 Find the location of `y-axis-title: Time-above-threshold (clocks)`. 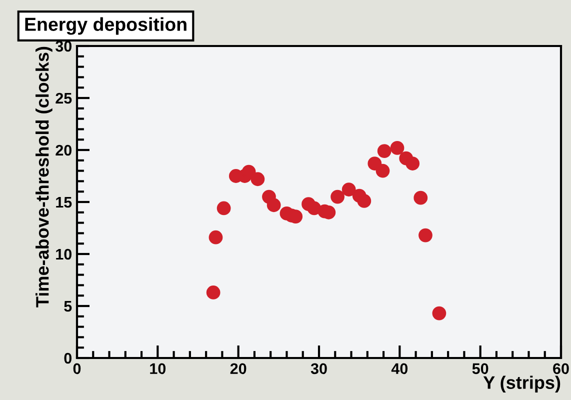

y-axis-title: Time-above-threshold (clocks) is located at coordinates (44, 177).